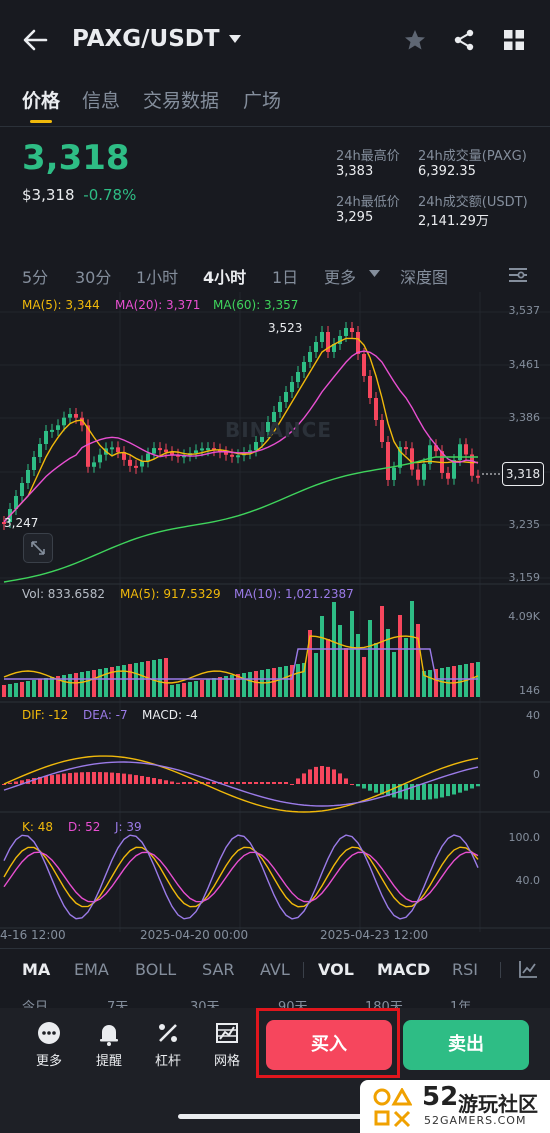 The image size is (550, 1133). Describe the element at coordinates (48, 195) in the screenshot. I see `usd-price: $3,318` at that location.